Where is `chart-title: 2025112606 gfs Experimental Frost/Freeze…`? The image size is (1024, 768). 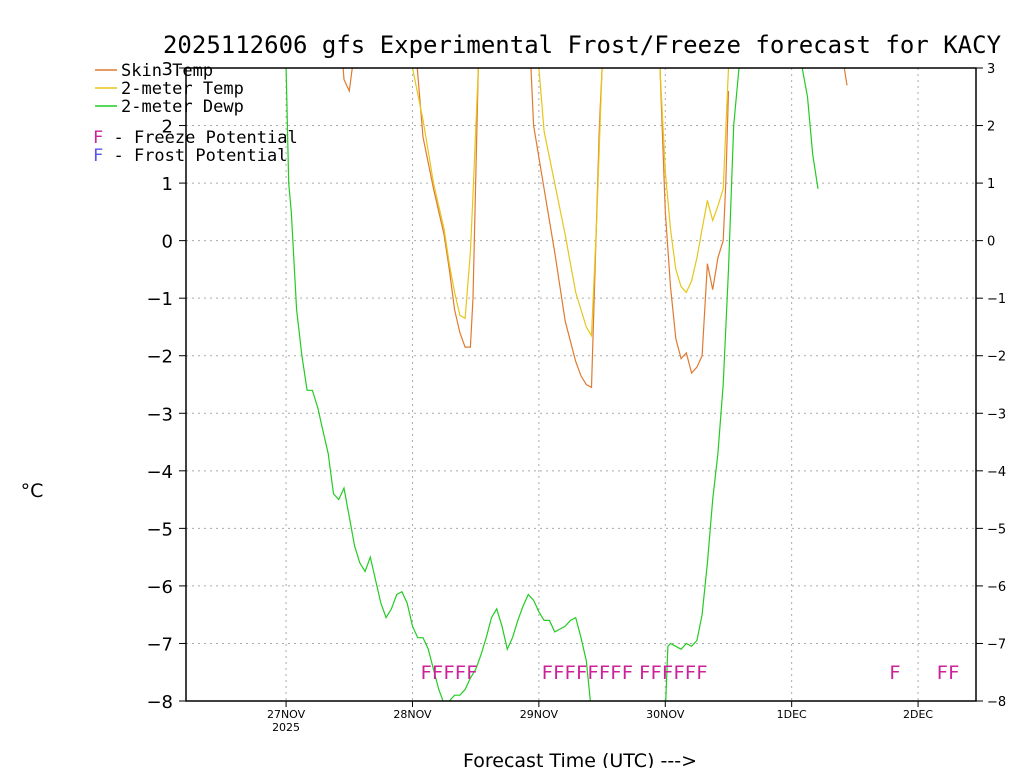
chart-title: 2025112606 gfs Experimental Frost/Freeze… is located at coordinates (582, 45).